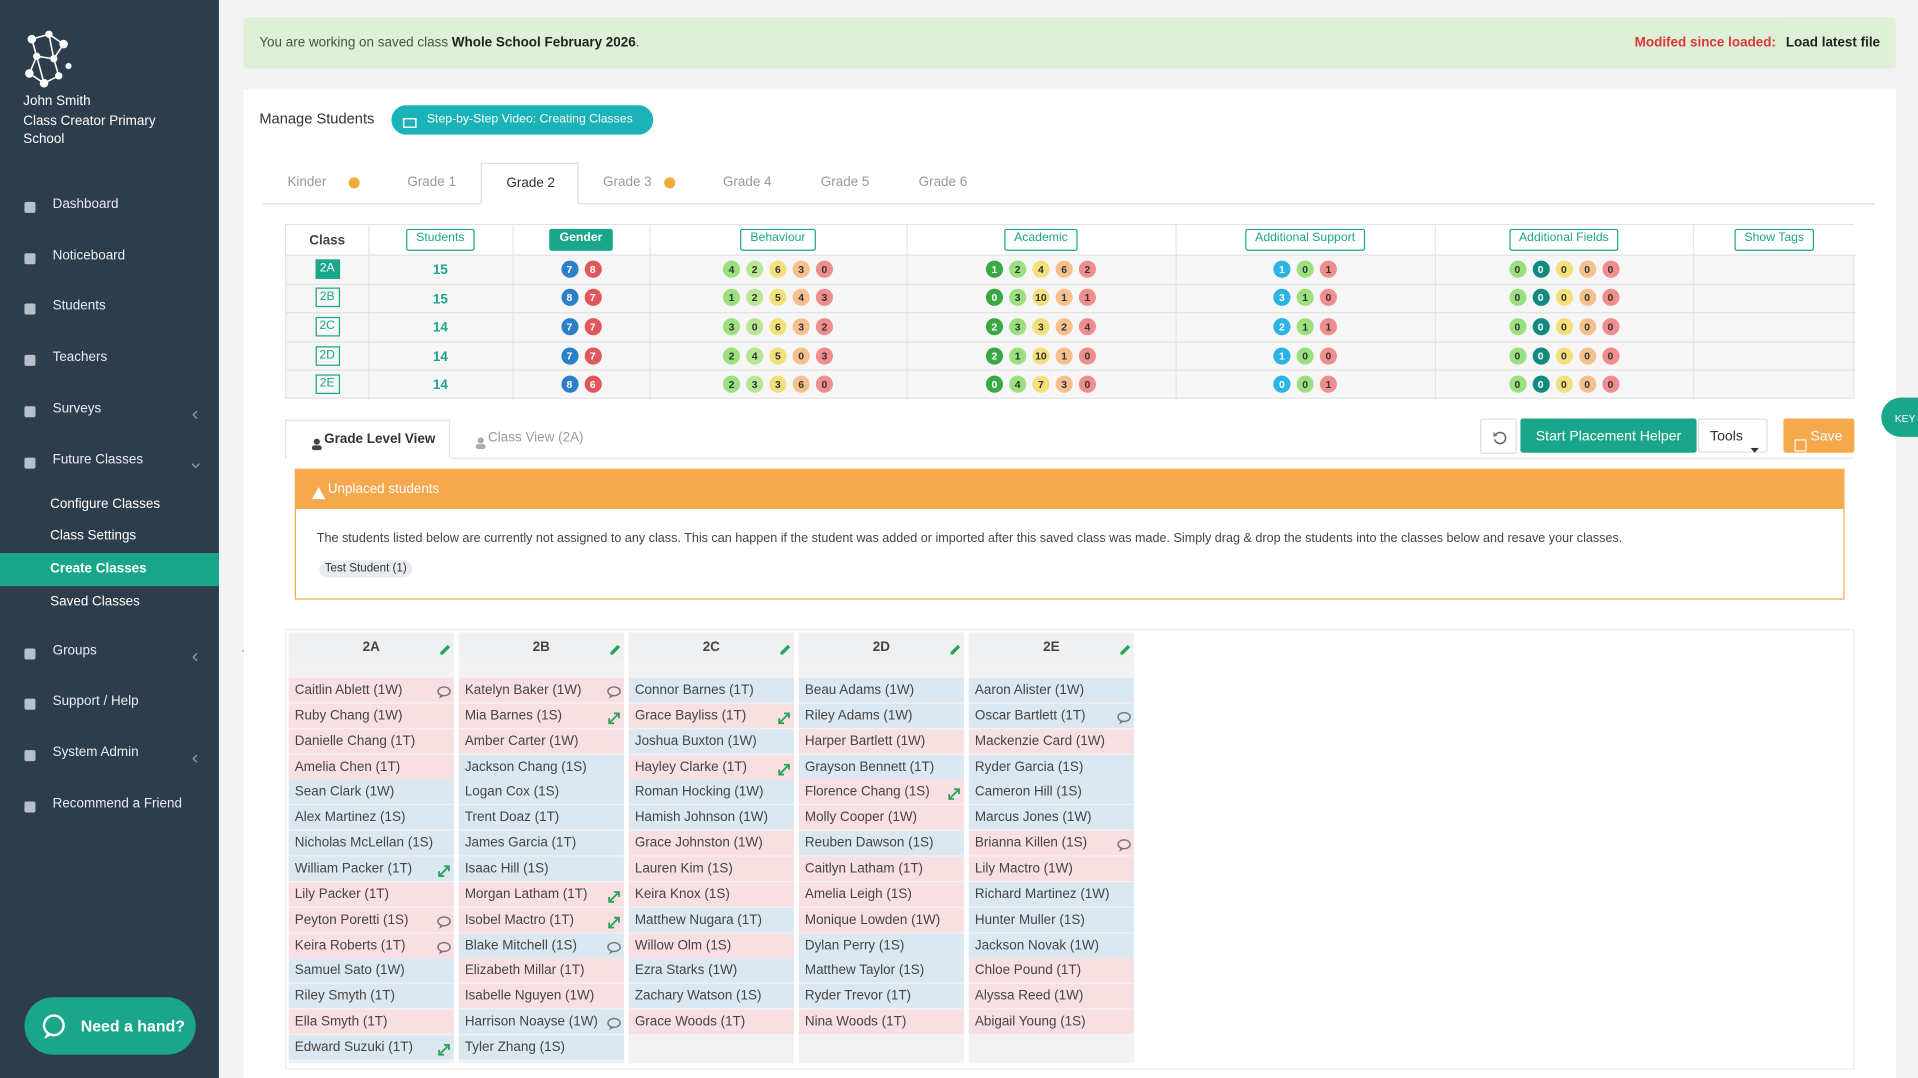  Describe the element at coordinates (541, 894) in the screenshot. I see `student-card: Morgan Latham (1T)` at that location.